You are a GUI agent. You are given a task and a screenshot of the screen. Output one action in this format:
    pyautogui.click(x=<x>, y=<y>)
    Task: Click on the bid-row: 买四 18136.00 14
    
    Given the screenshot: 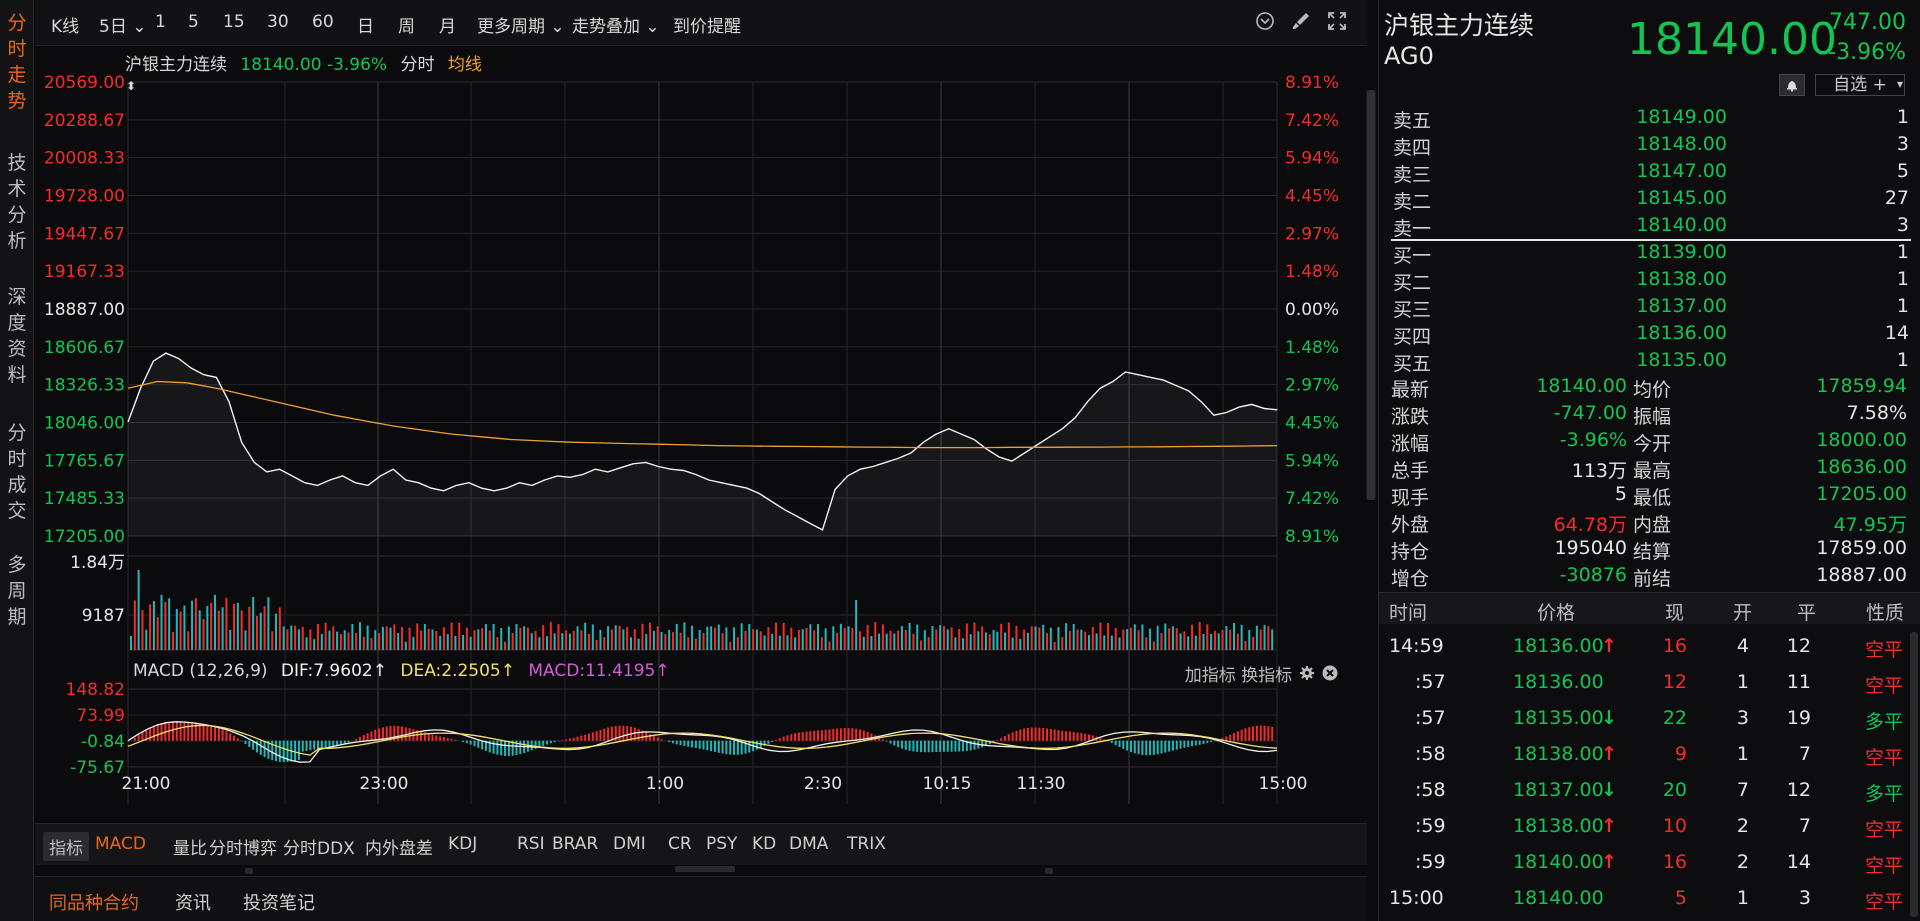 What is the action you would take?
    pyautogui.click(x=1649, y=335)
    